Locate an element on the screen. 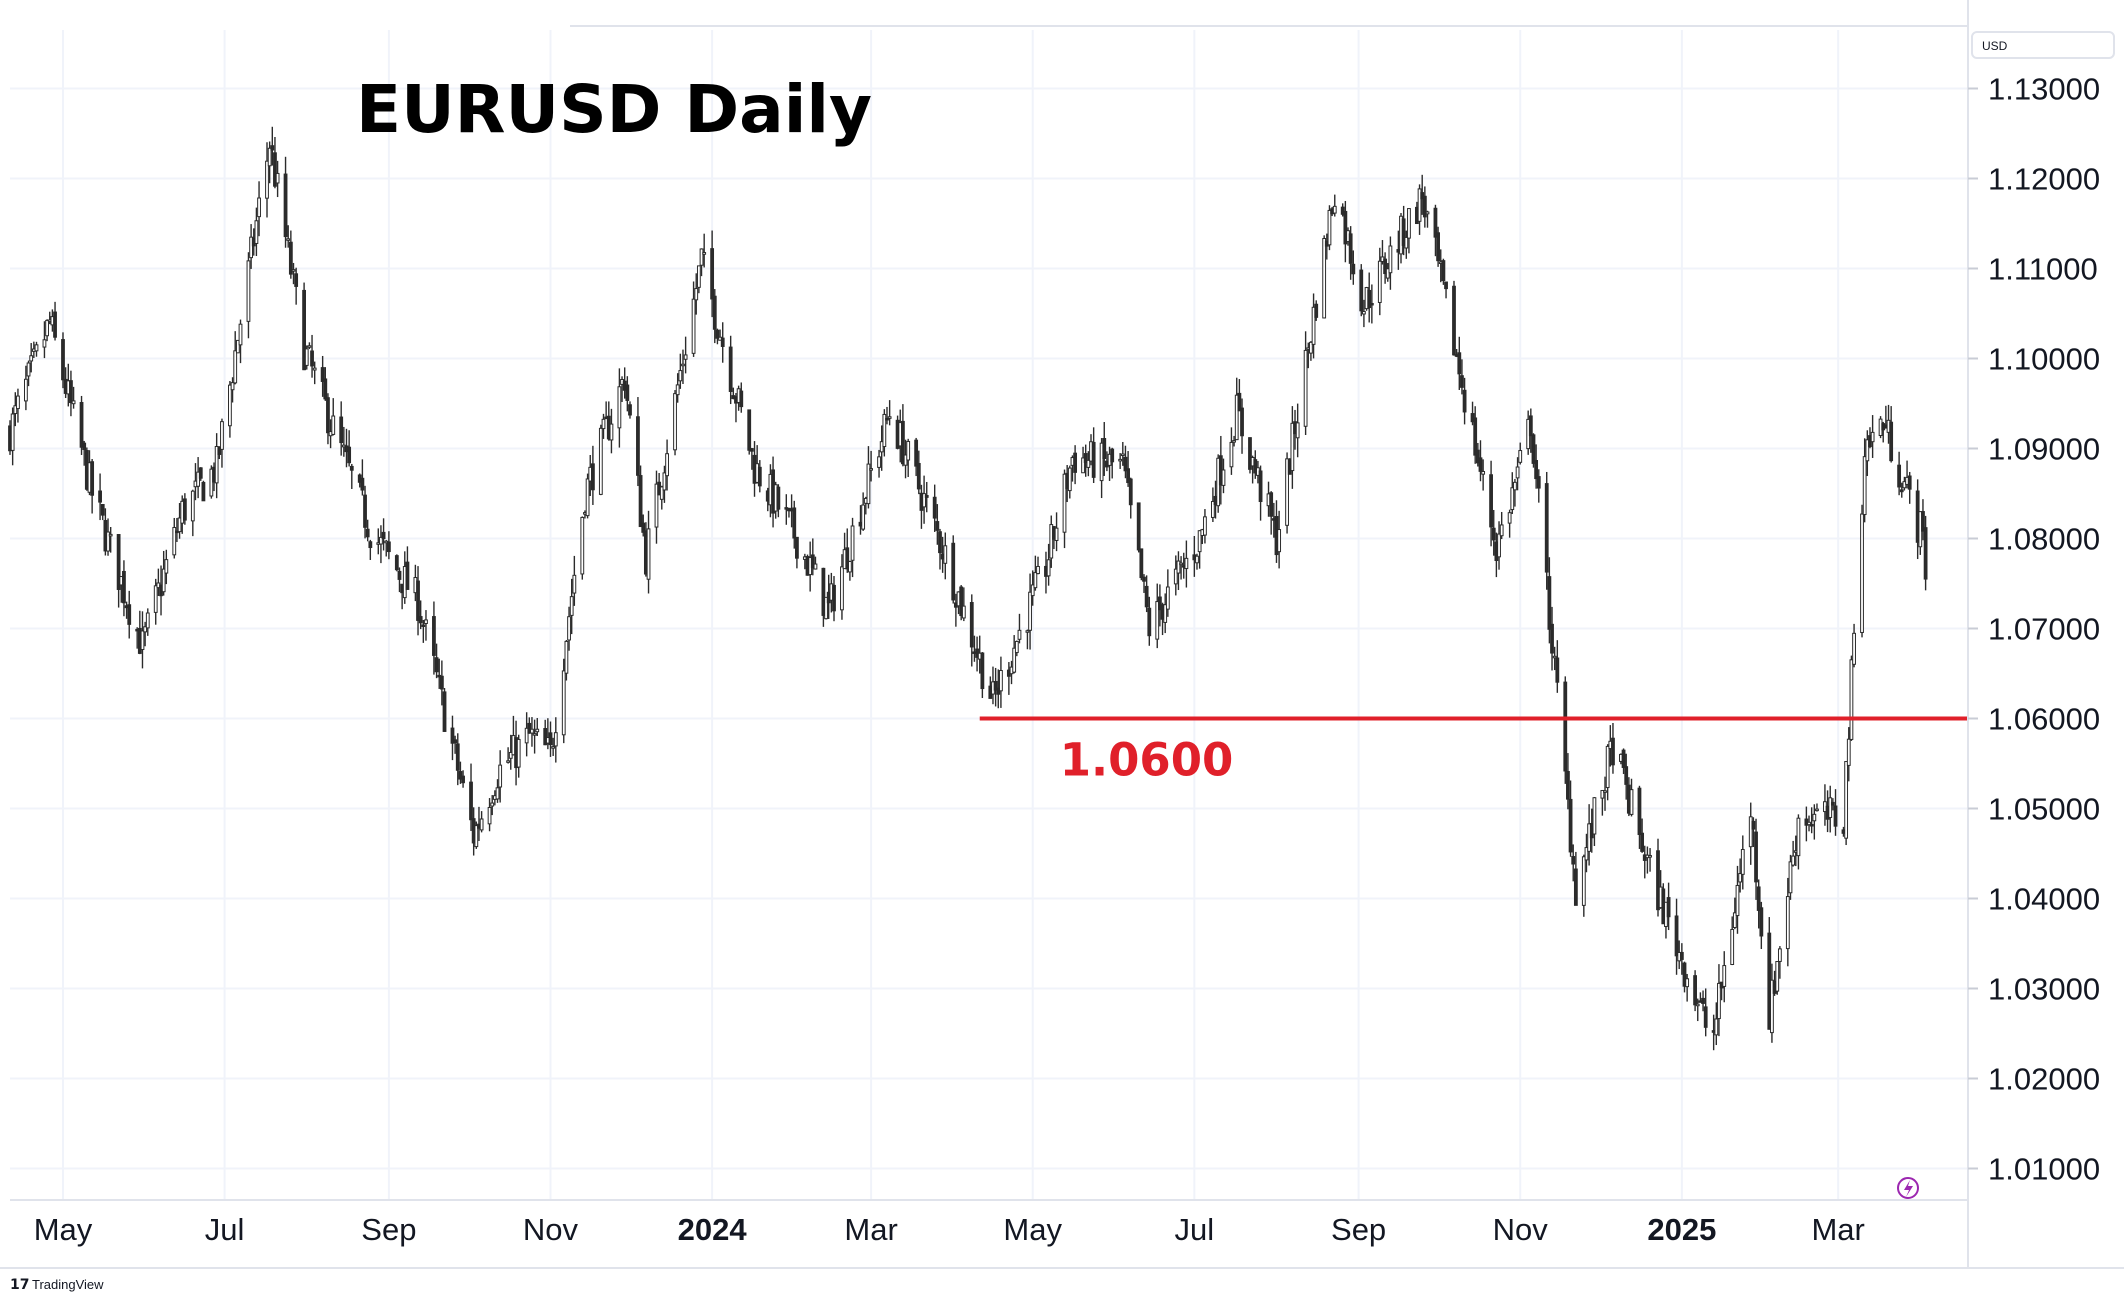 This screenshot has width=2124, height=1299. x-tick-label: Nov is located at coordinates (1521, 1229).